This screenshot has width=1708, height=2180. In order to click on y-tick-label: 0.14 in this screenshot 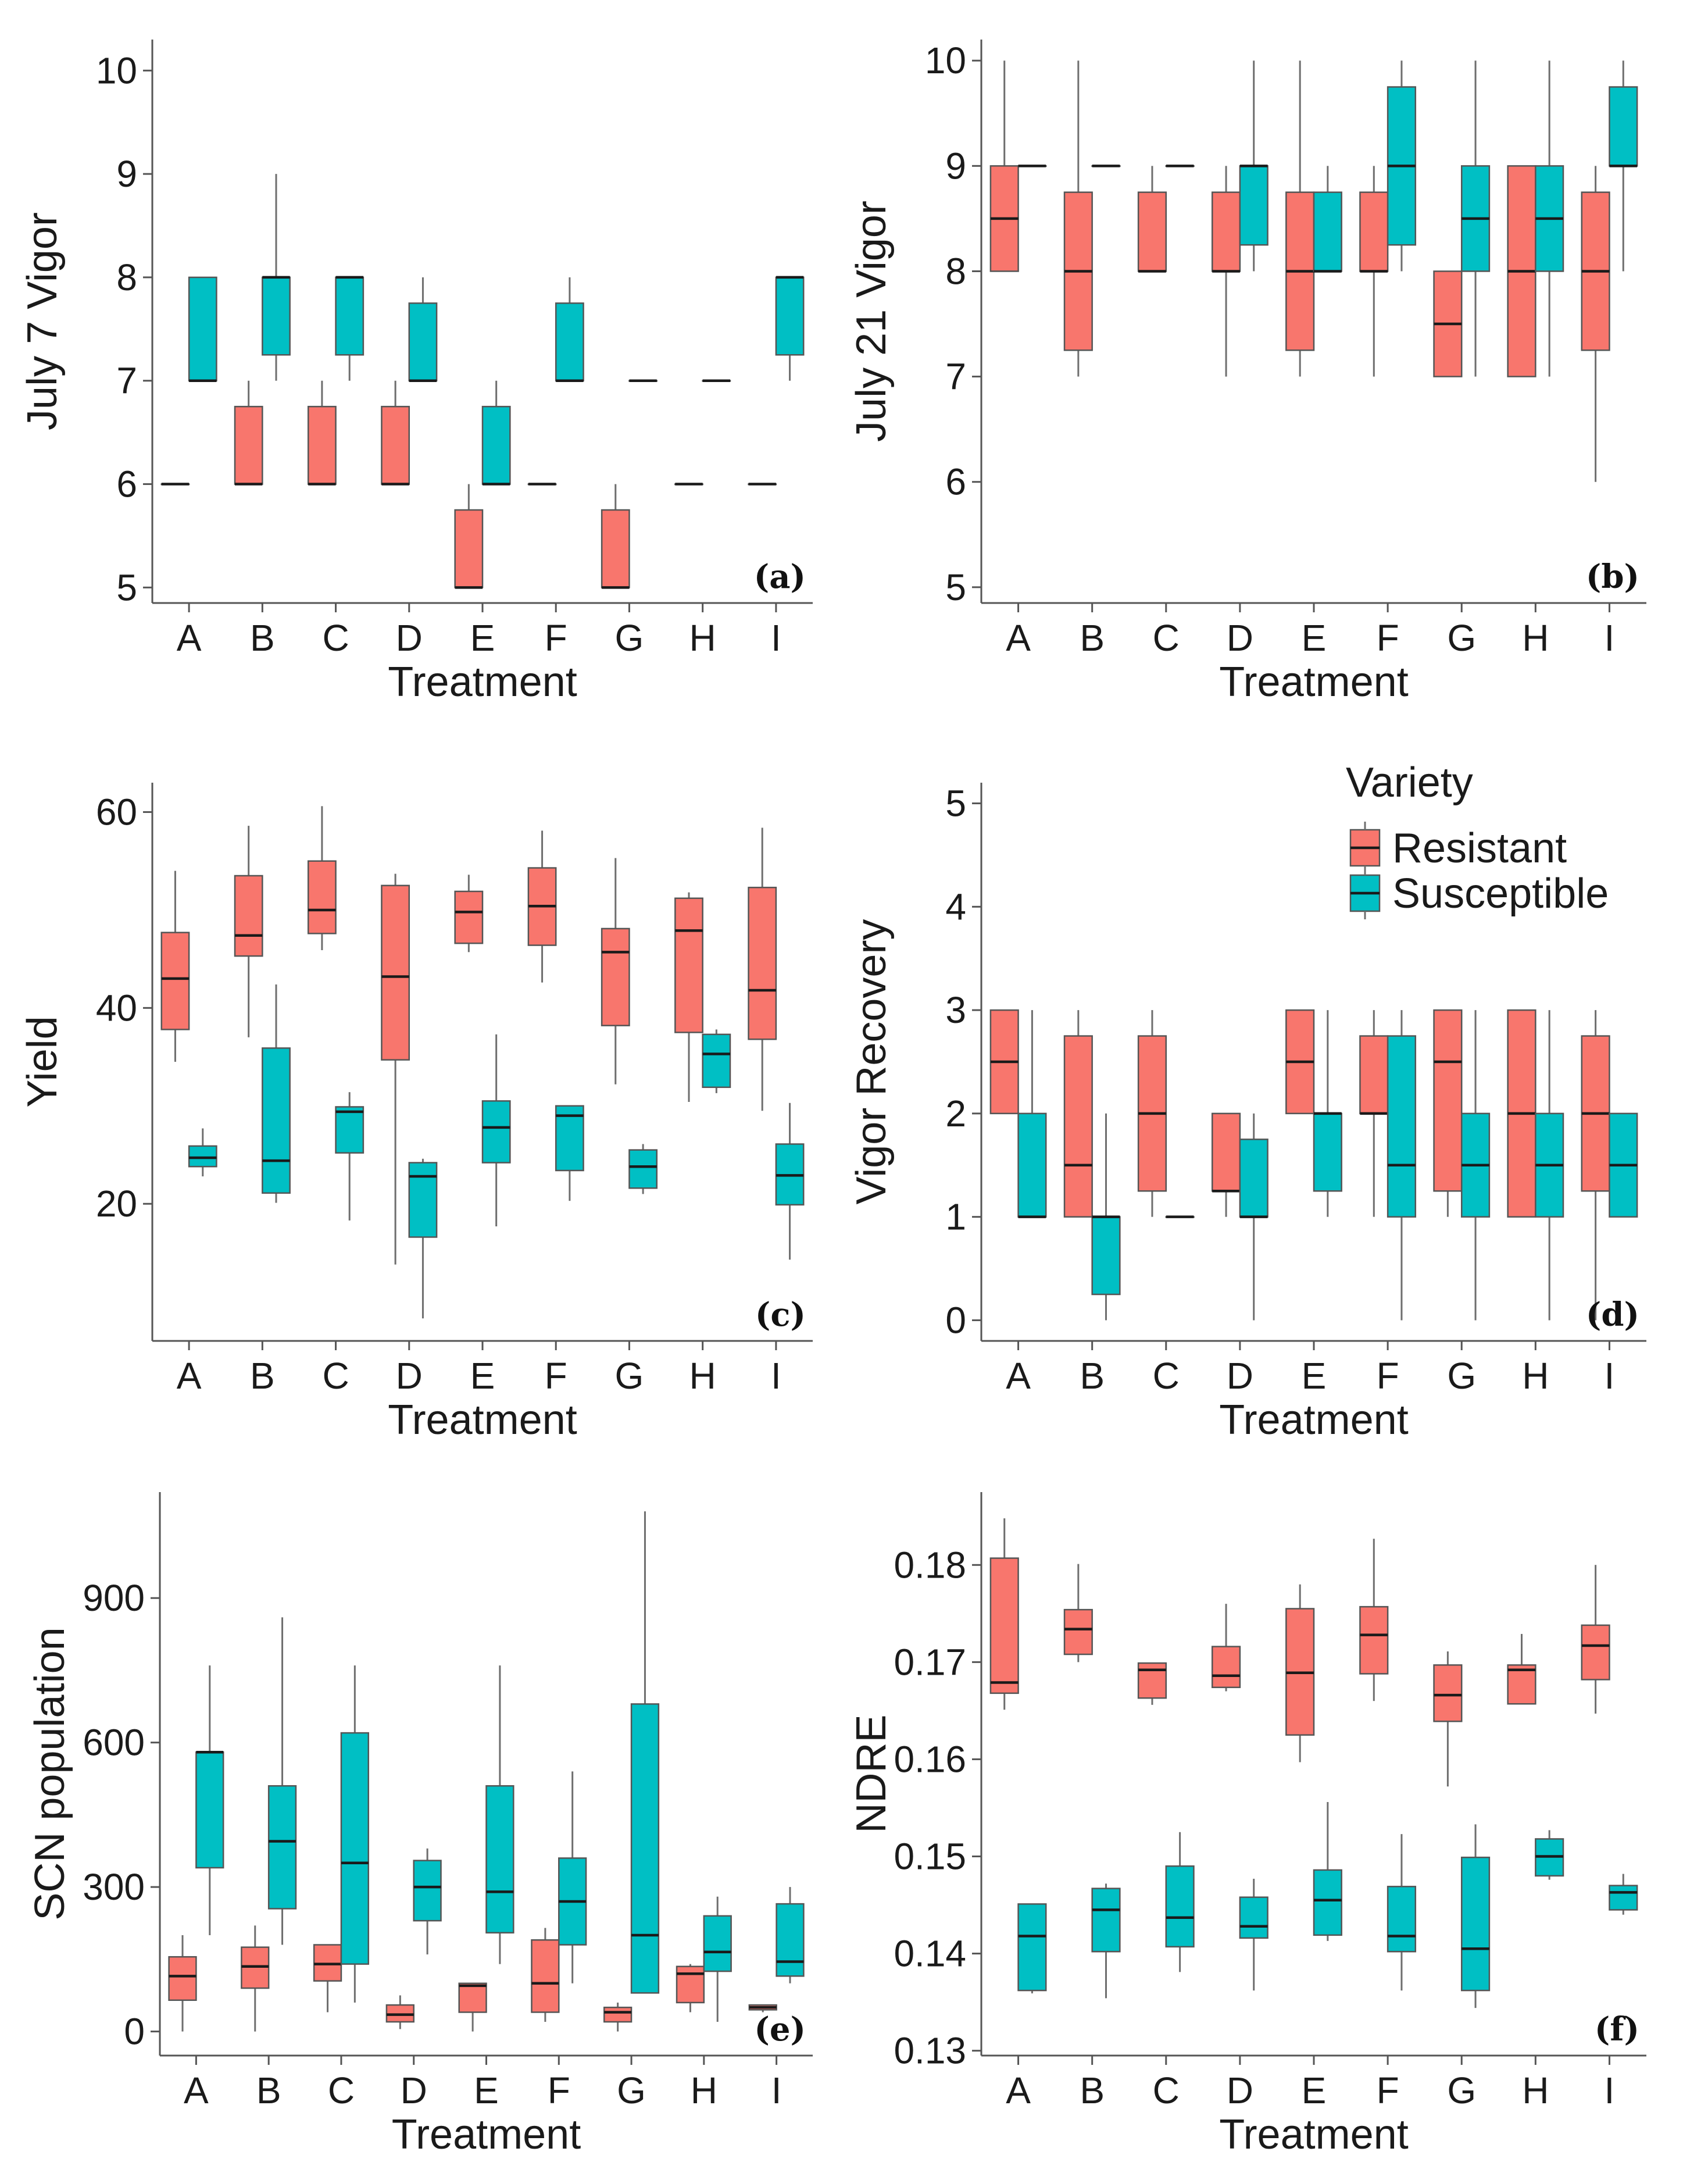, I will do `click(930, 1954)`.